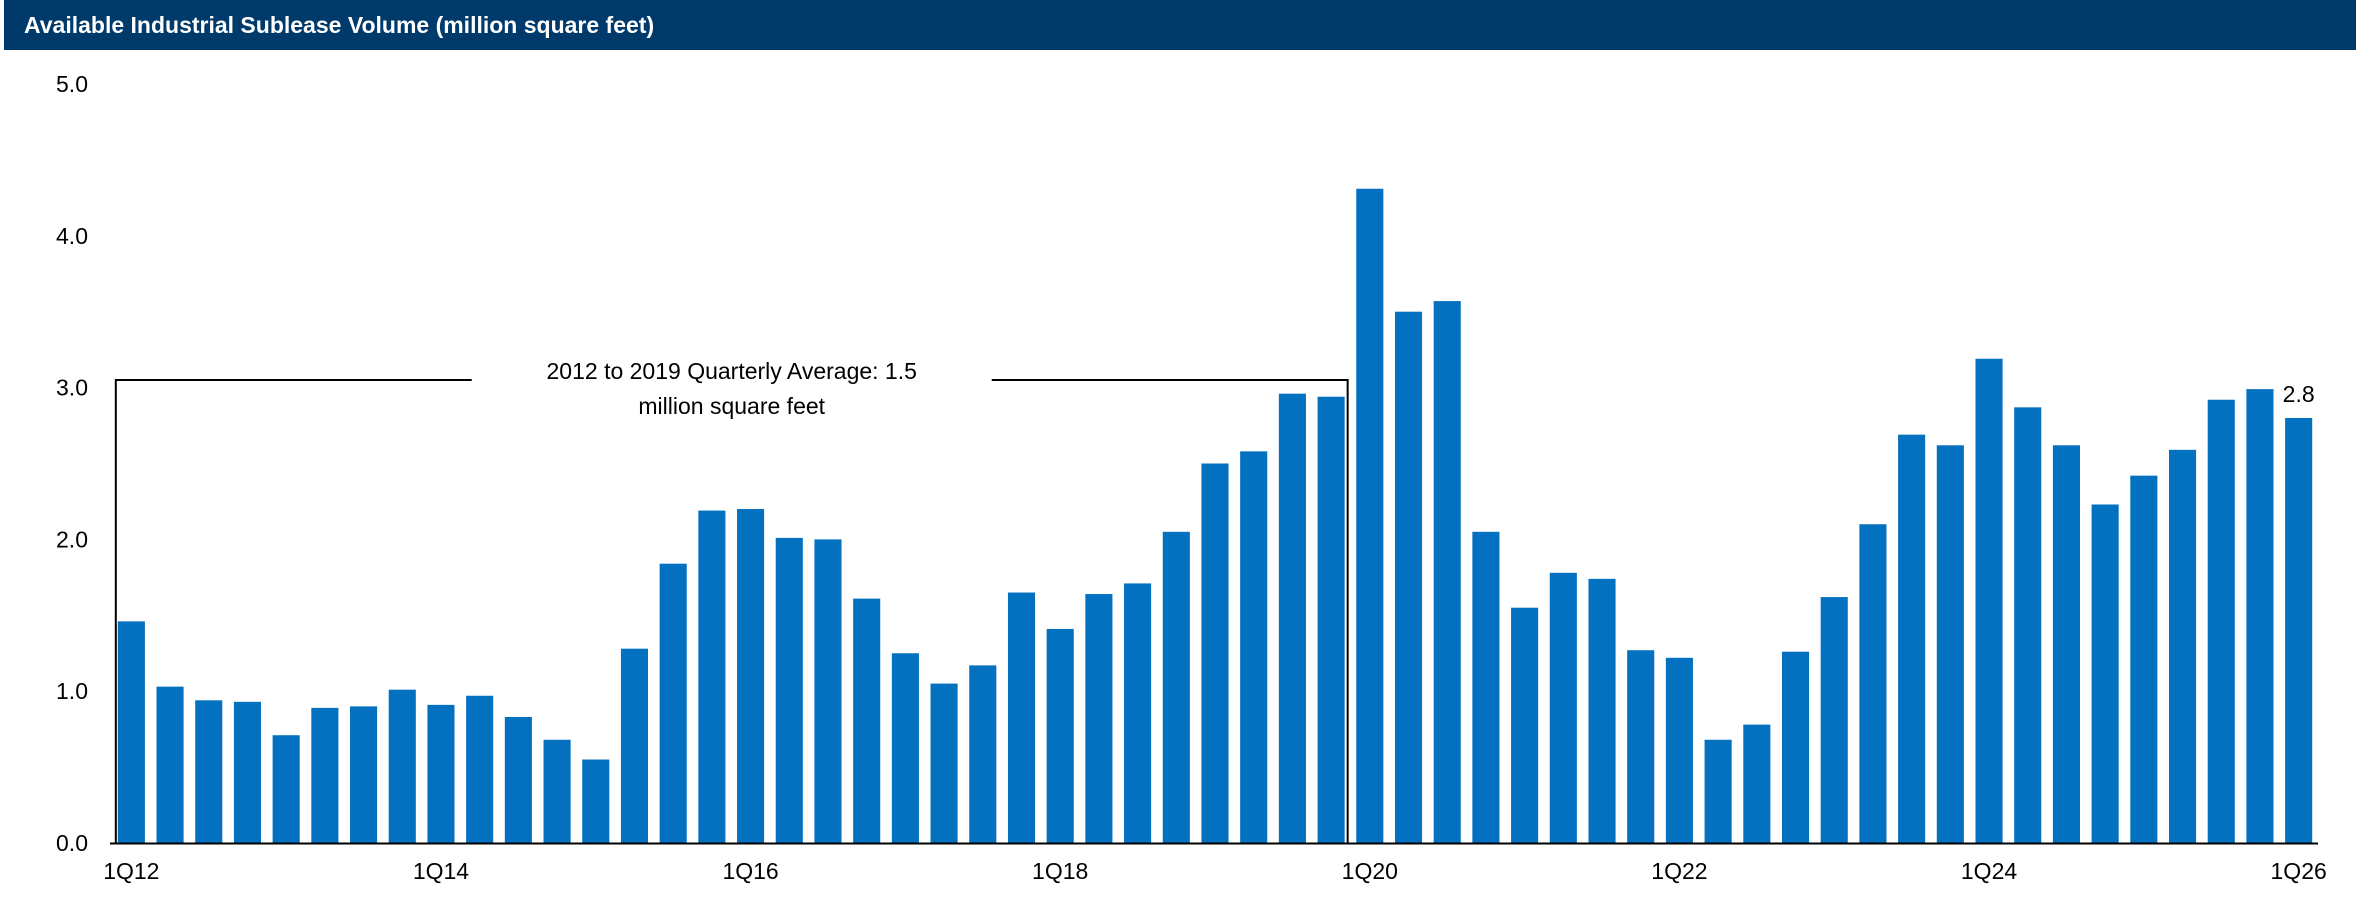 The width and height of the screenshot is (2356, 917). I want to click on bar-2Q18, so click(1099, 718).